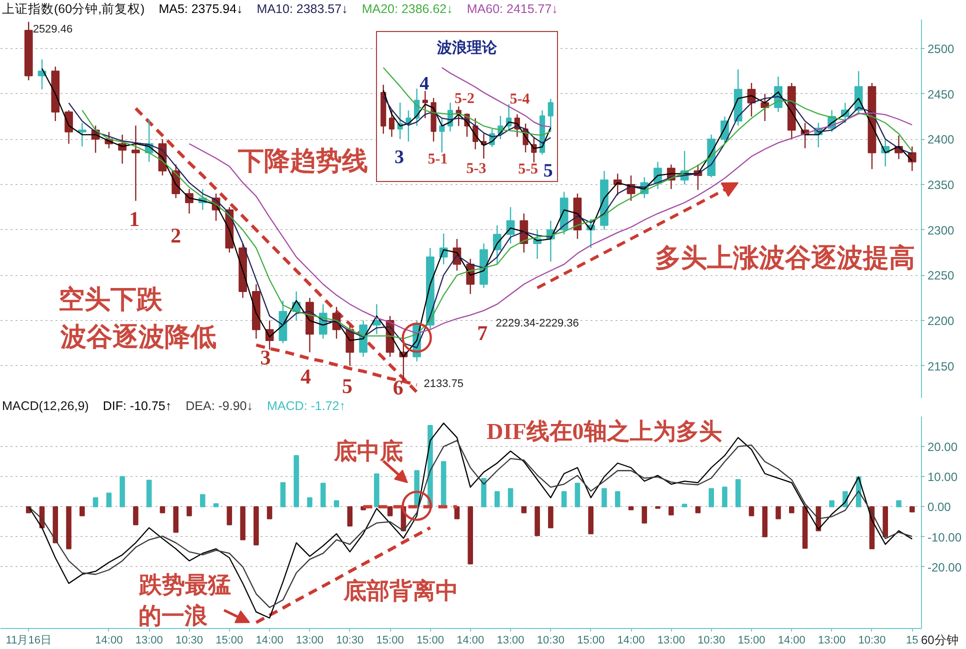 The width and height of the screenshot is (966, 649). What do you see at coordinates (464, 98) in the screenshot?
I see `annotation: 5-2` at bounding box center [464, 98].